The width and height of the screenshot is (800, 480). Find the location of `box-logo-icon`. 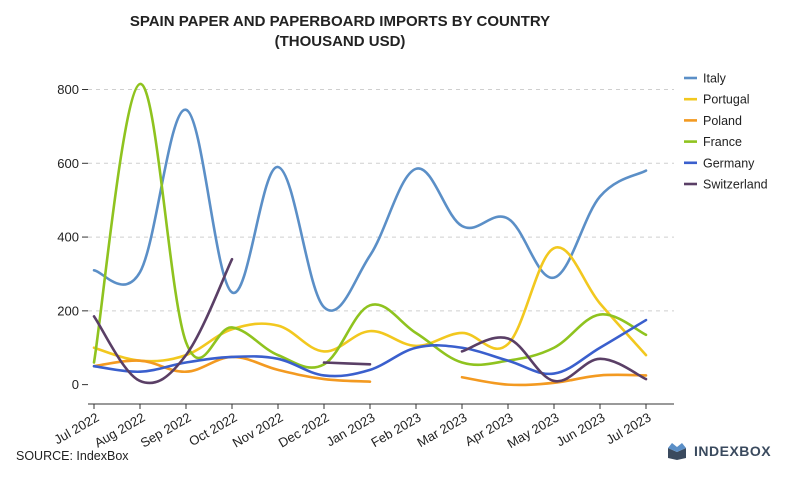

box-logo-icon is located at coordinates (677, 451).